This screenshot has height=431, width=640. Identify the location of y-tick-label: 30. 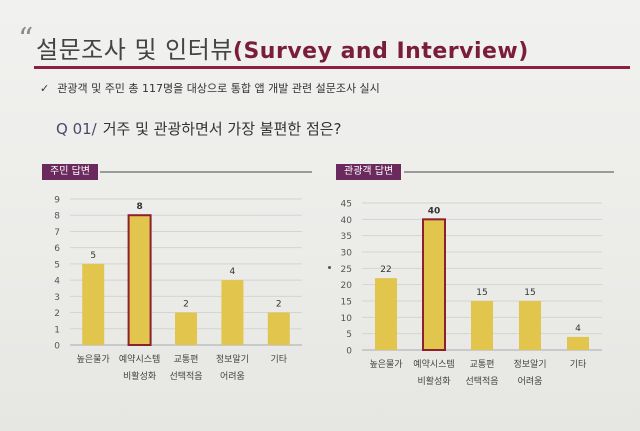
(347, 254).